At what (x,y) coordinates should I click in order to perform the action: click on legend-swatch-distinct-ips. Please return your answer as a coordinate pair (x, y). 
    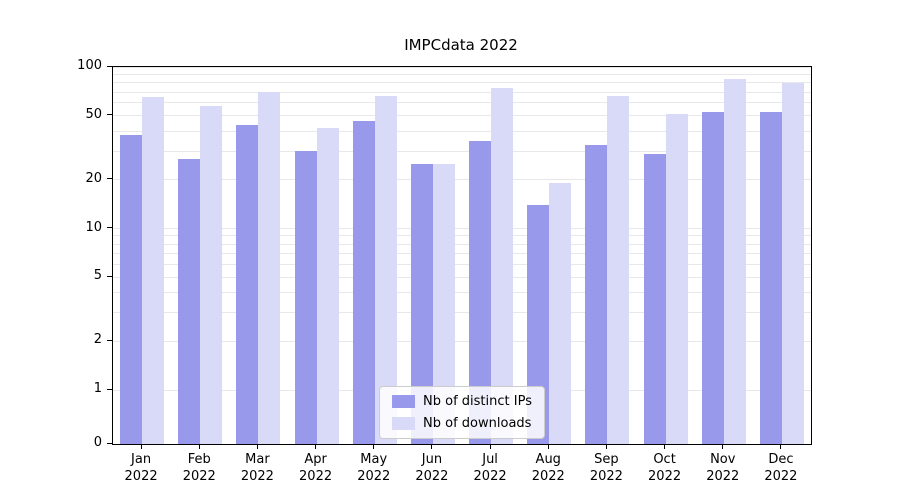
    Looking at the image, I should click on (404, 401).